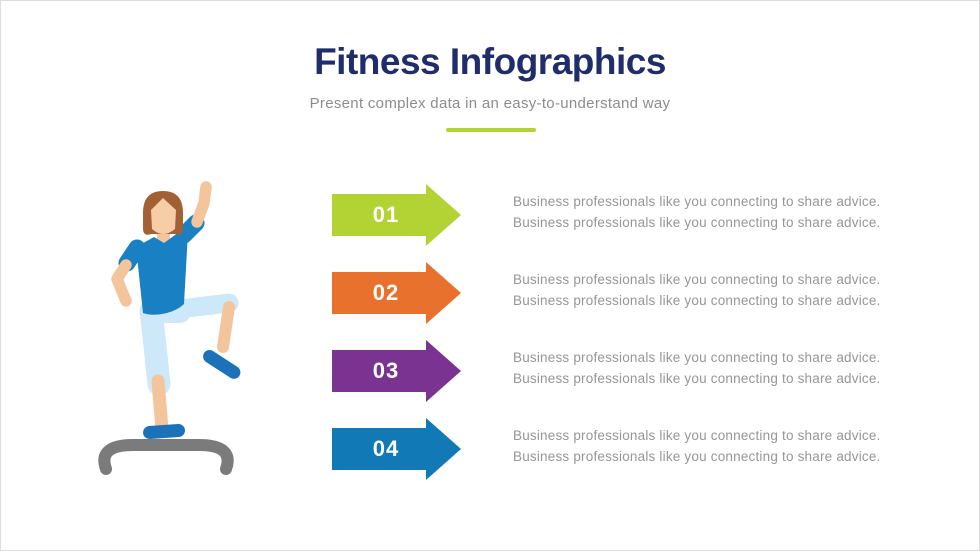 This screenshot has height=551, width=980. What do you see at coordinates (121, 283) in the screenshot?
I see `left-arm` at bounding box center [121, 283].